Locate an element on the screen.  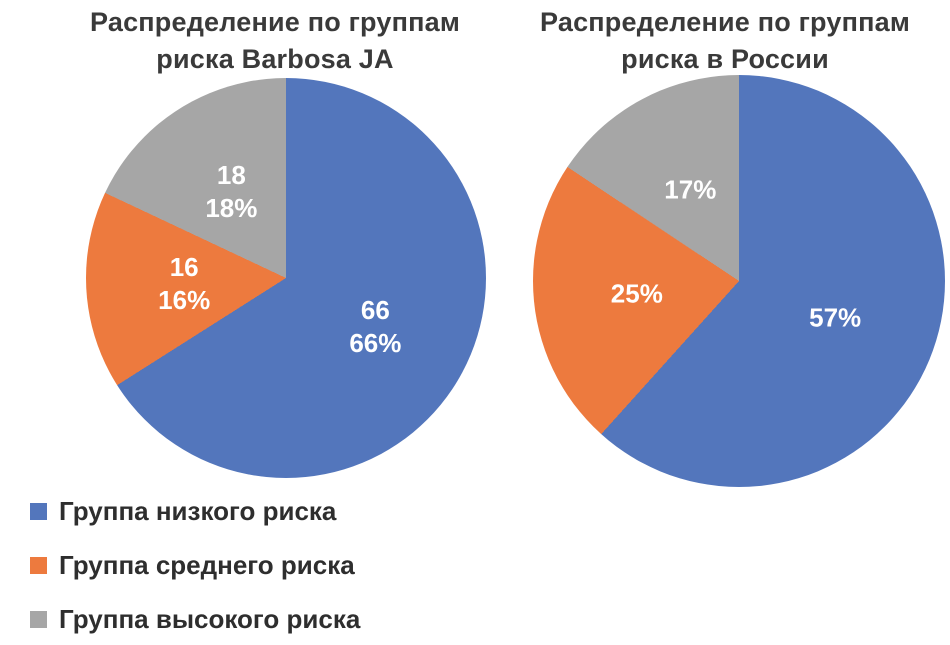
legend-item-medium-risk: Группа среднего риска is located at coordinates (195, 565).